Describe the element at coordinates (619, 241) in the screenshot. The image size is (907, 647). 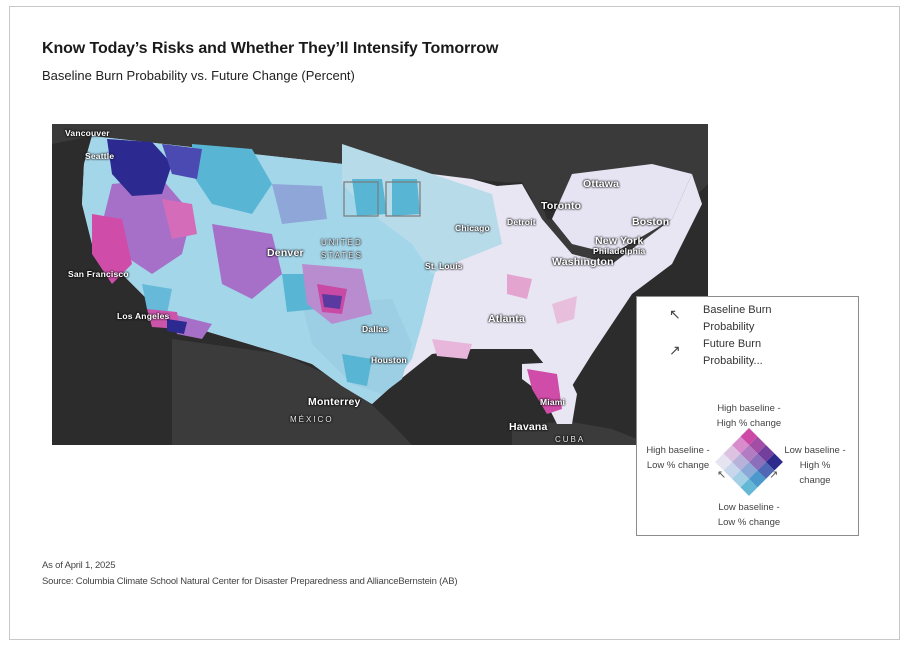
I see `map-label-new-york: New York` at that location.